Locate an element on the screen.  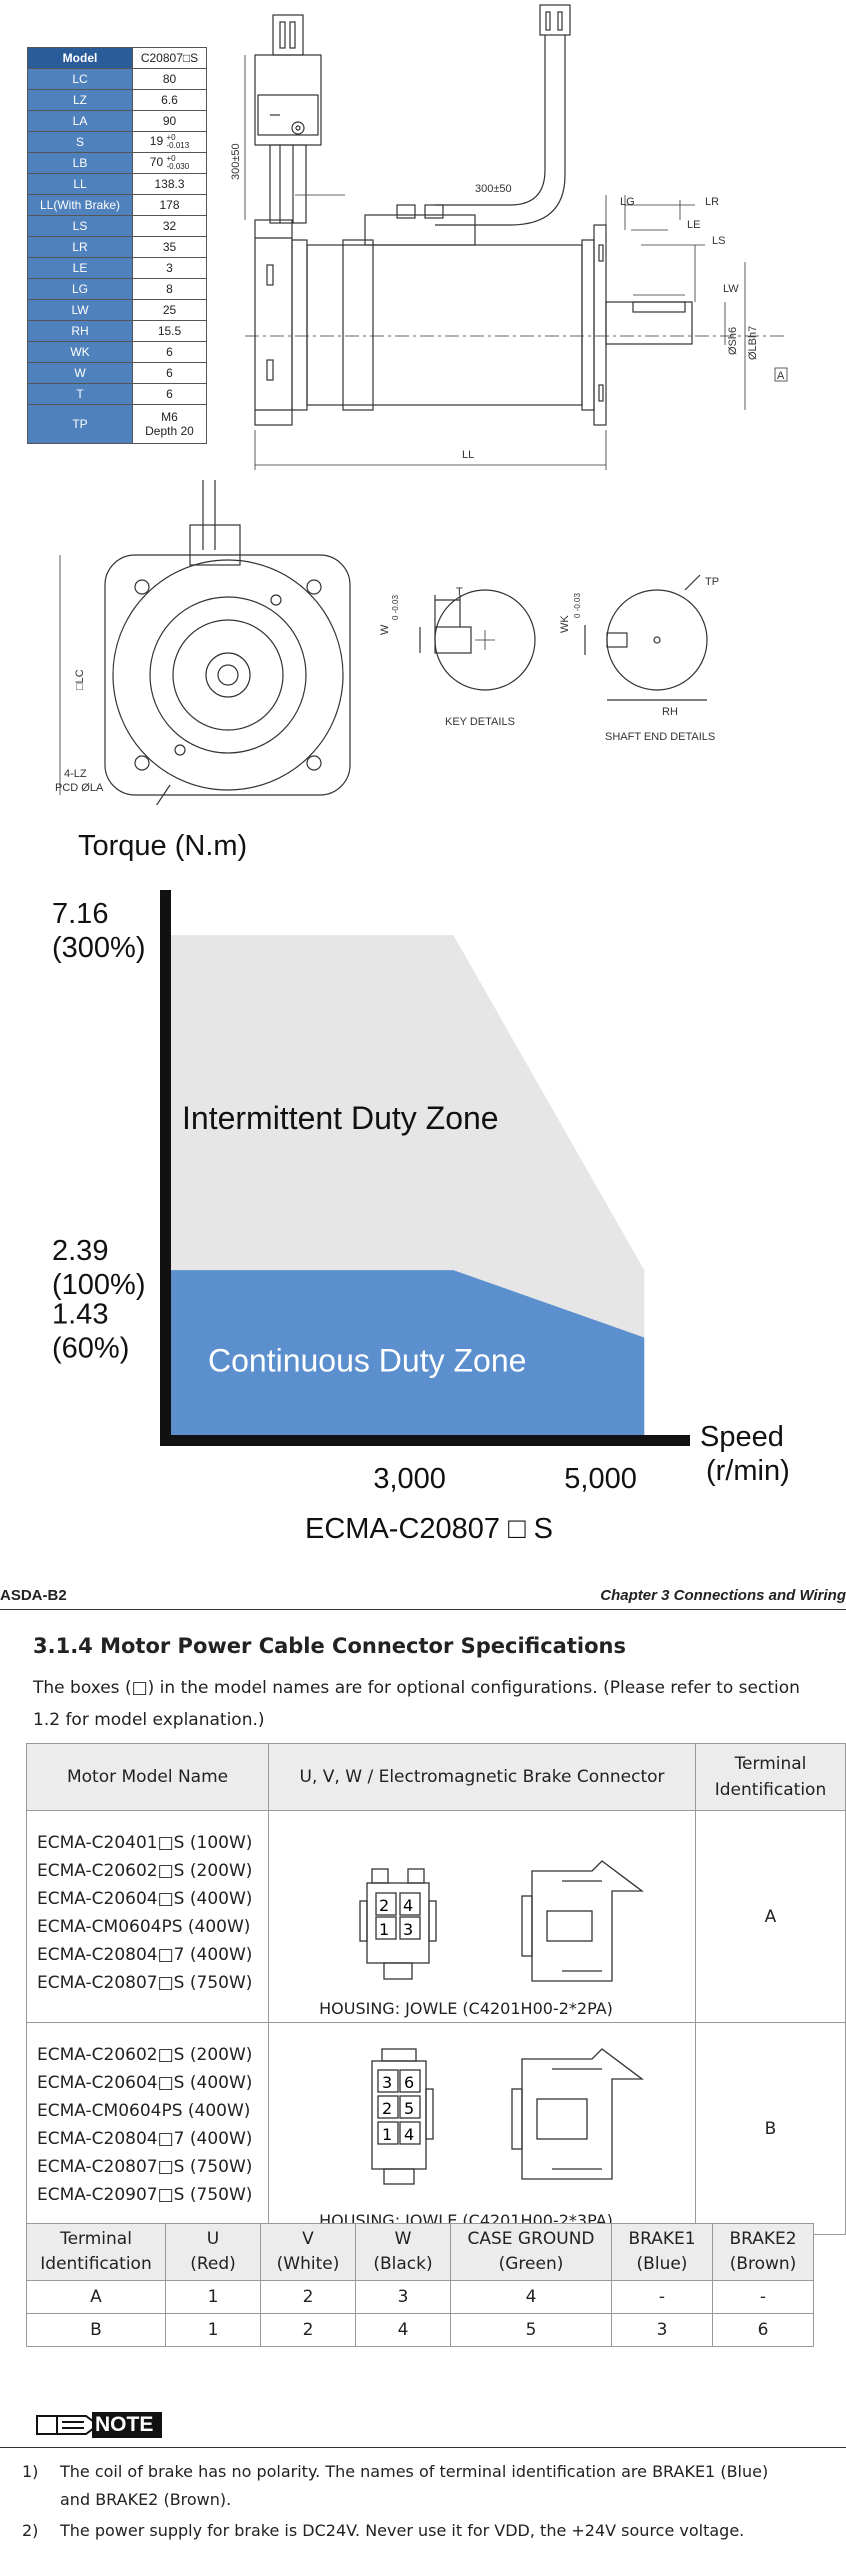
dim-wk-tolerance: 0 -0.03 is located at coordinates (577, 605).